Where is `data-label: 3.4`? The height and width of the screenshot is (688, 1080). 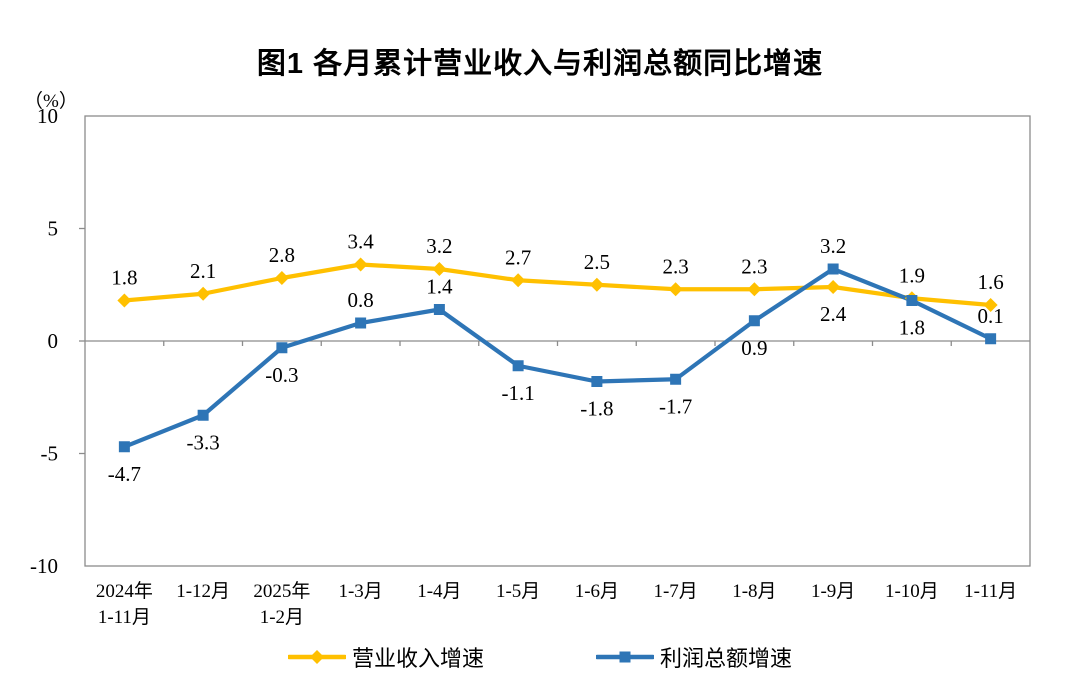 data-label: 3.4 is located at coordinates (361, 242).